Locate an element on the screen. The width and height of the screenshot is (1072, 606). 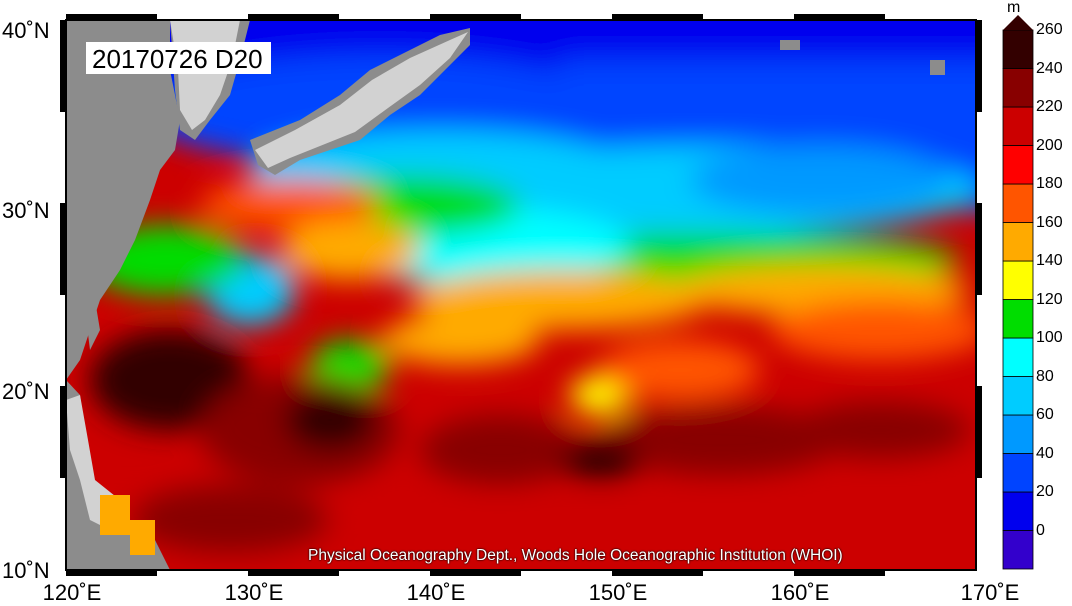
colorbar-tick-label: 260 is located at coordinates (1049, 29).